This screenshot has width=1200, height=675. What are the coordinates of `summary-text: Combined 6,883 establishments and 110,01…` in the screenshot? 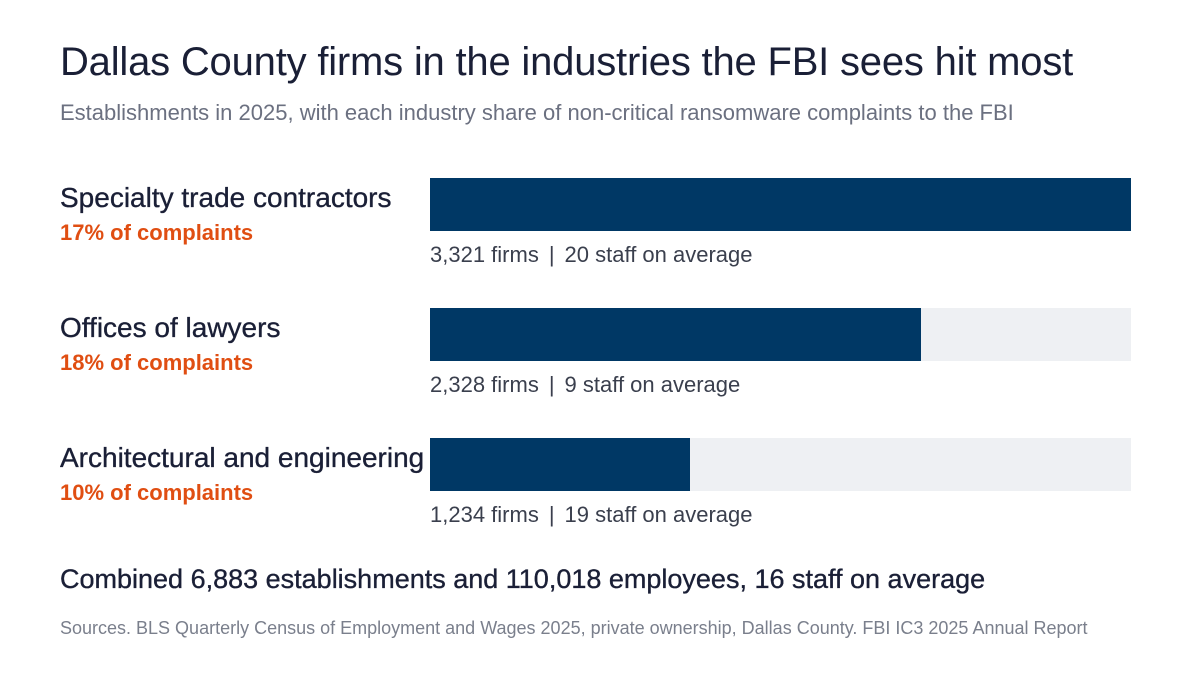 It's located at (523, 579).